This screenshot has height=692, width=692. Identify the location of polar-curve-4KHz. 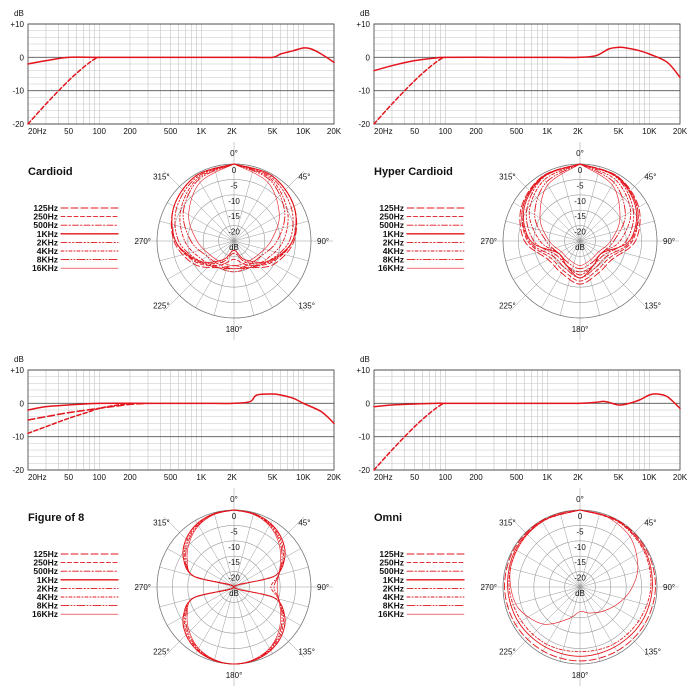
(234, 218).